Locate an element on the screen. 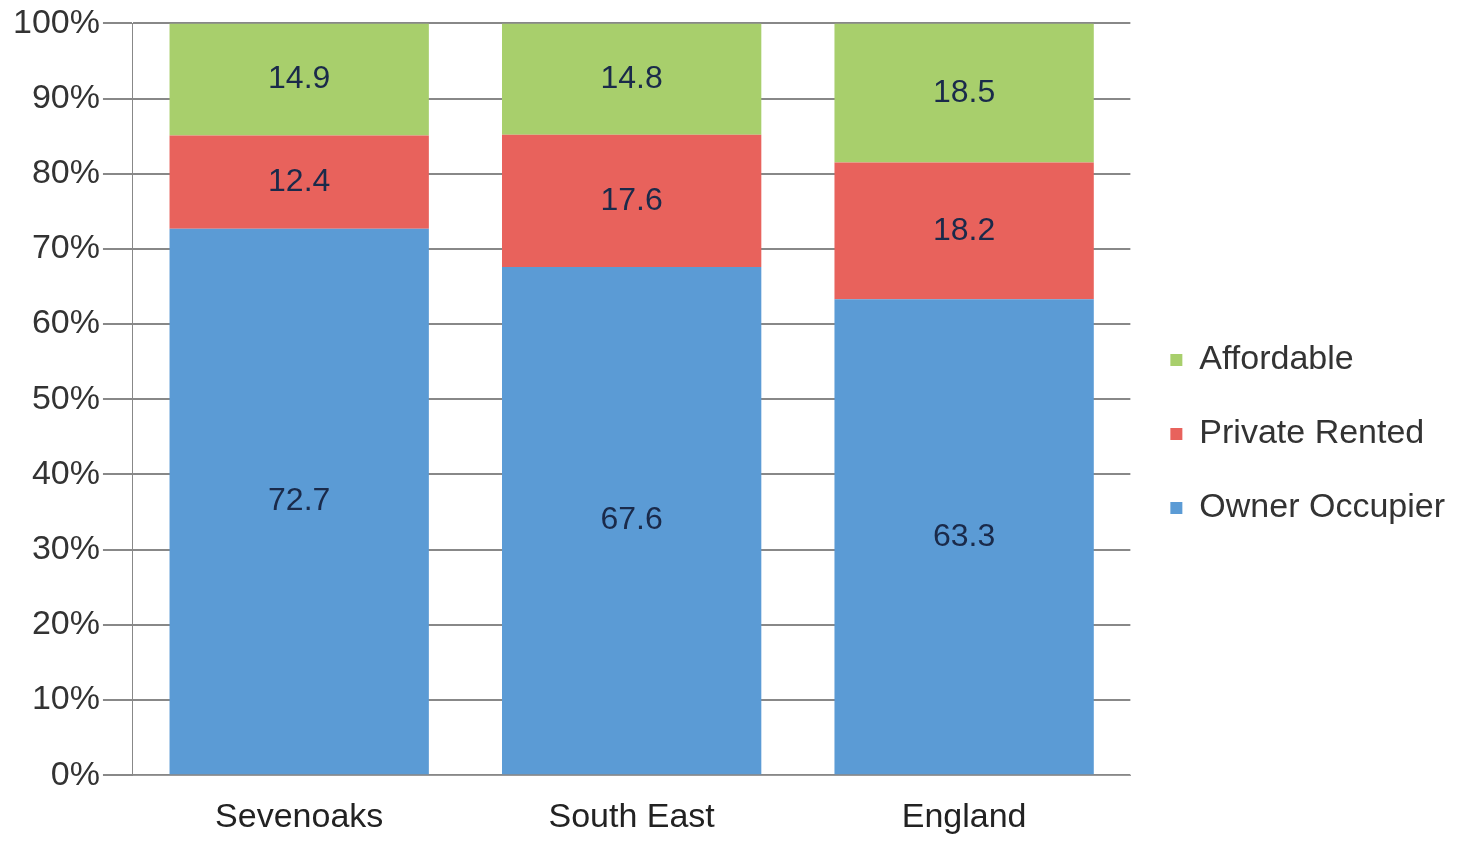 This screenshot has height=858, width=1465. data-label: 17.6 is located at coordinates (631, 198).